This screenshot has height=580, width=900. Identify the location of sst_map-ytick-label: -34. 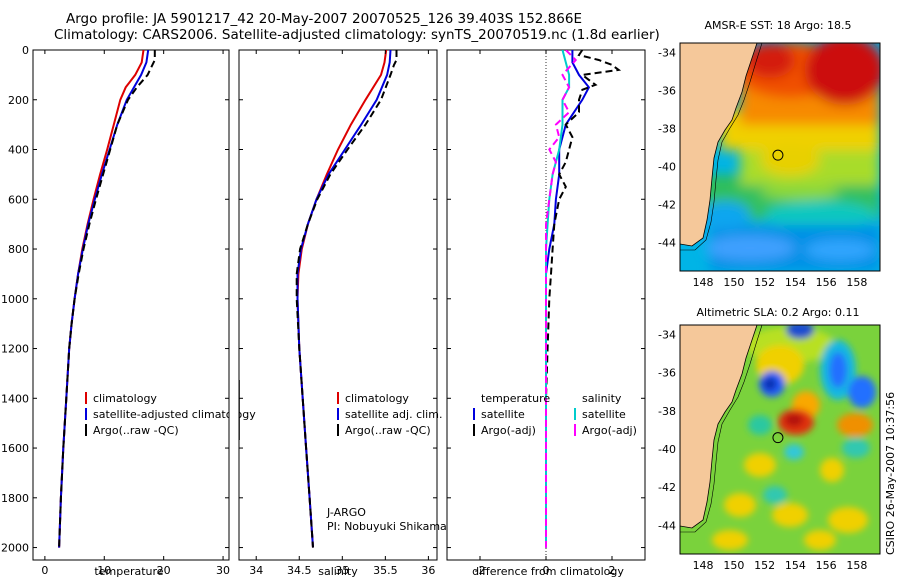
(667, 53).